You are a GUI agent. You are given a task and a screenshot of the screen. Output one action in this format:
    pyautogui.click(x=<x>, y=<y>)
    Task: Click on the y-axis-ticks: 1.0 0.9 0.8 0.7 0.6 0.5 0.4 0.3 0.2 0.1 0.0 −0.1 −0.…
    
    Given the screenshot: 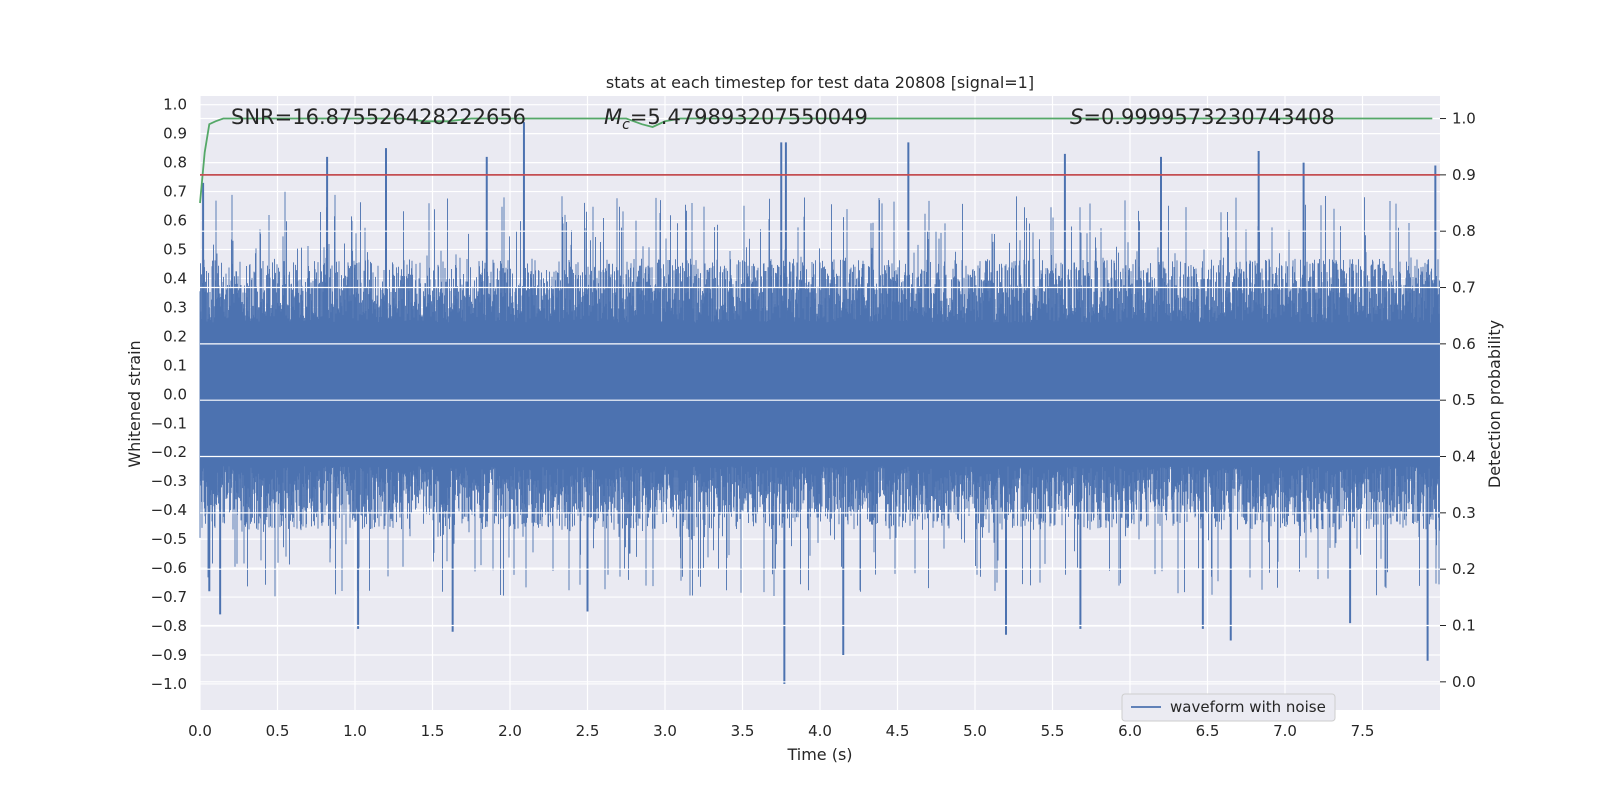 What is the action you would take?
    pyautogui.click(x=169, y=394)
    